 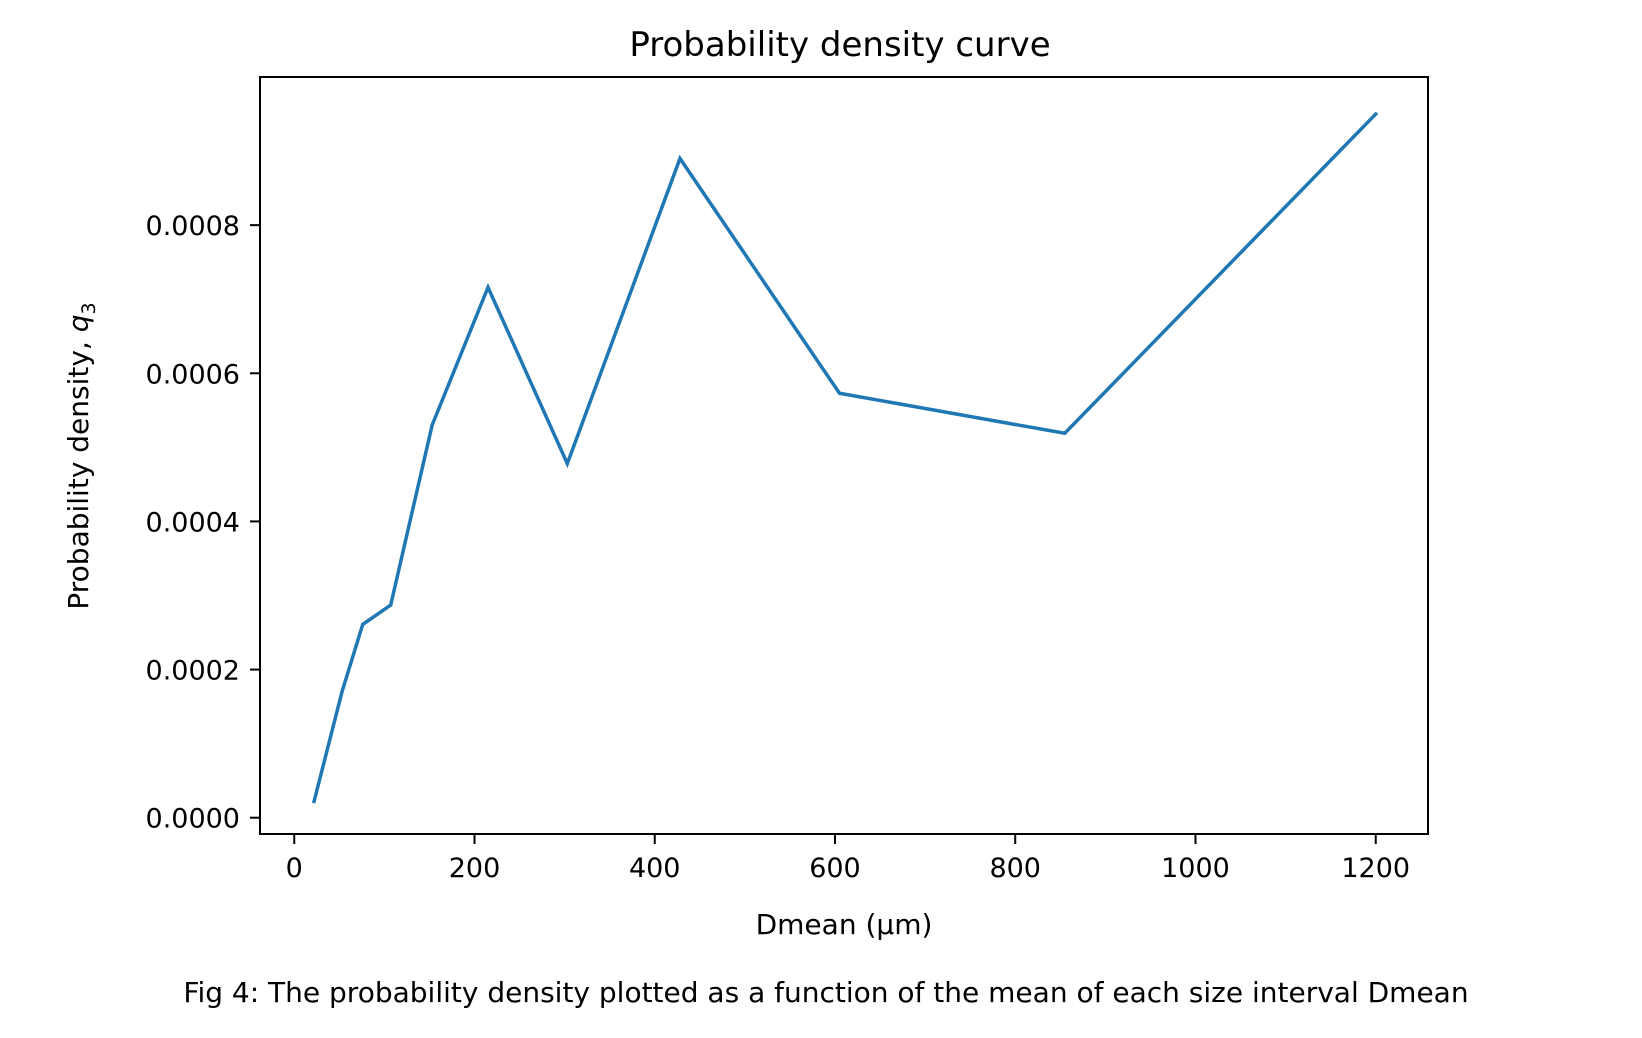 I want to click on y-tick-label: 0.0006, so click(x=193, y=374).